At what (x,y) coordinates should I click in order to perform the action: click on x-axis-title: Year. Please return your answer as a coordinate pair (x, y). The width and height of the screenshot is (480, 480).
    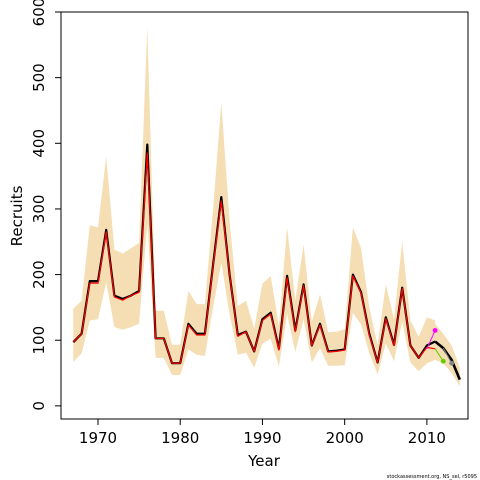
    Looking at the image, I should click on (264, 461).